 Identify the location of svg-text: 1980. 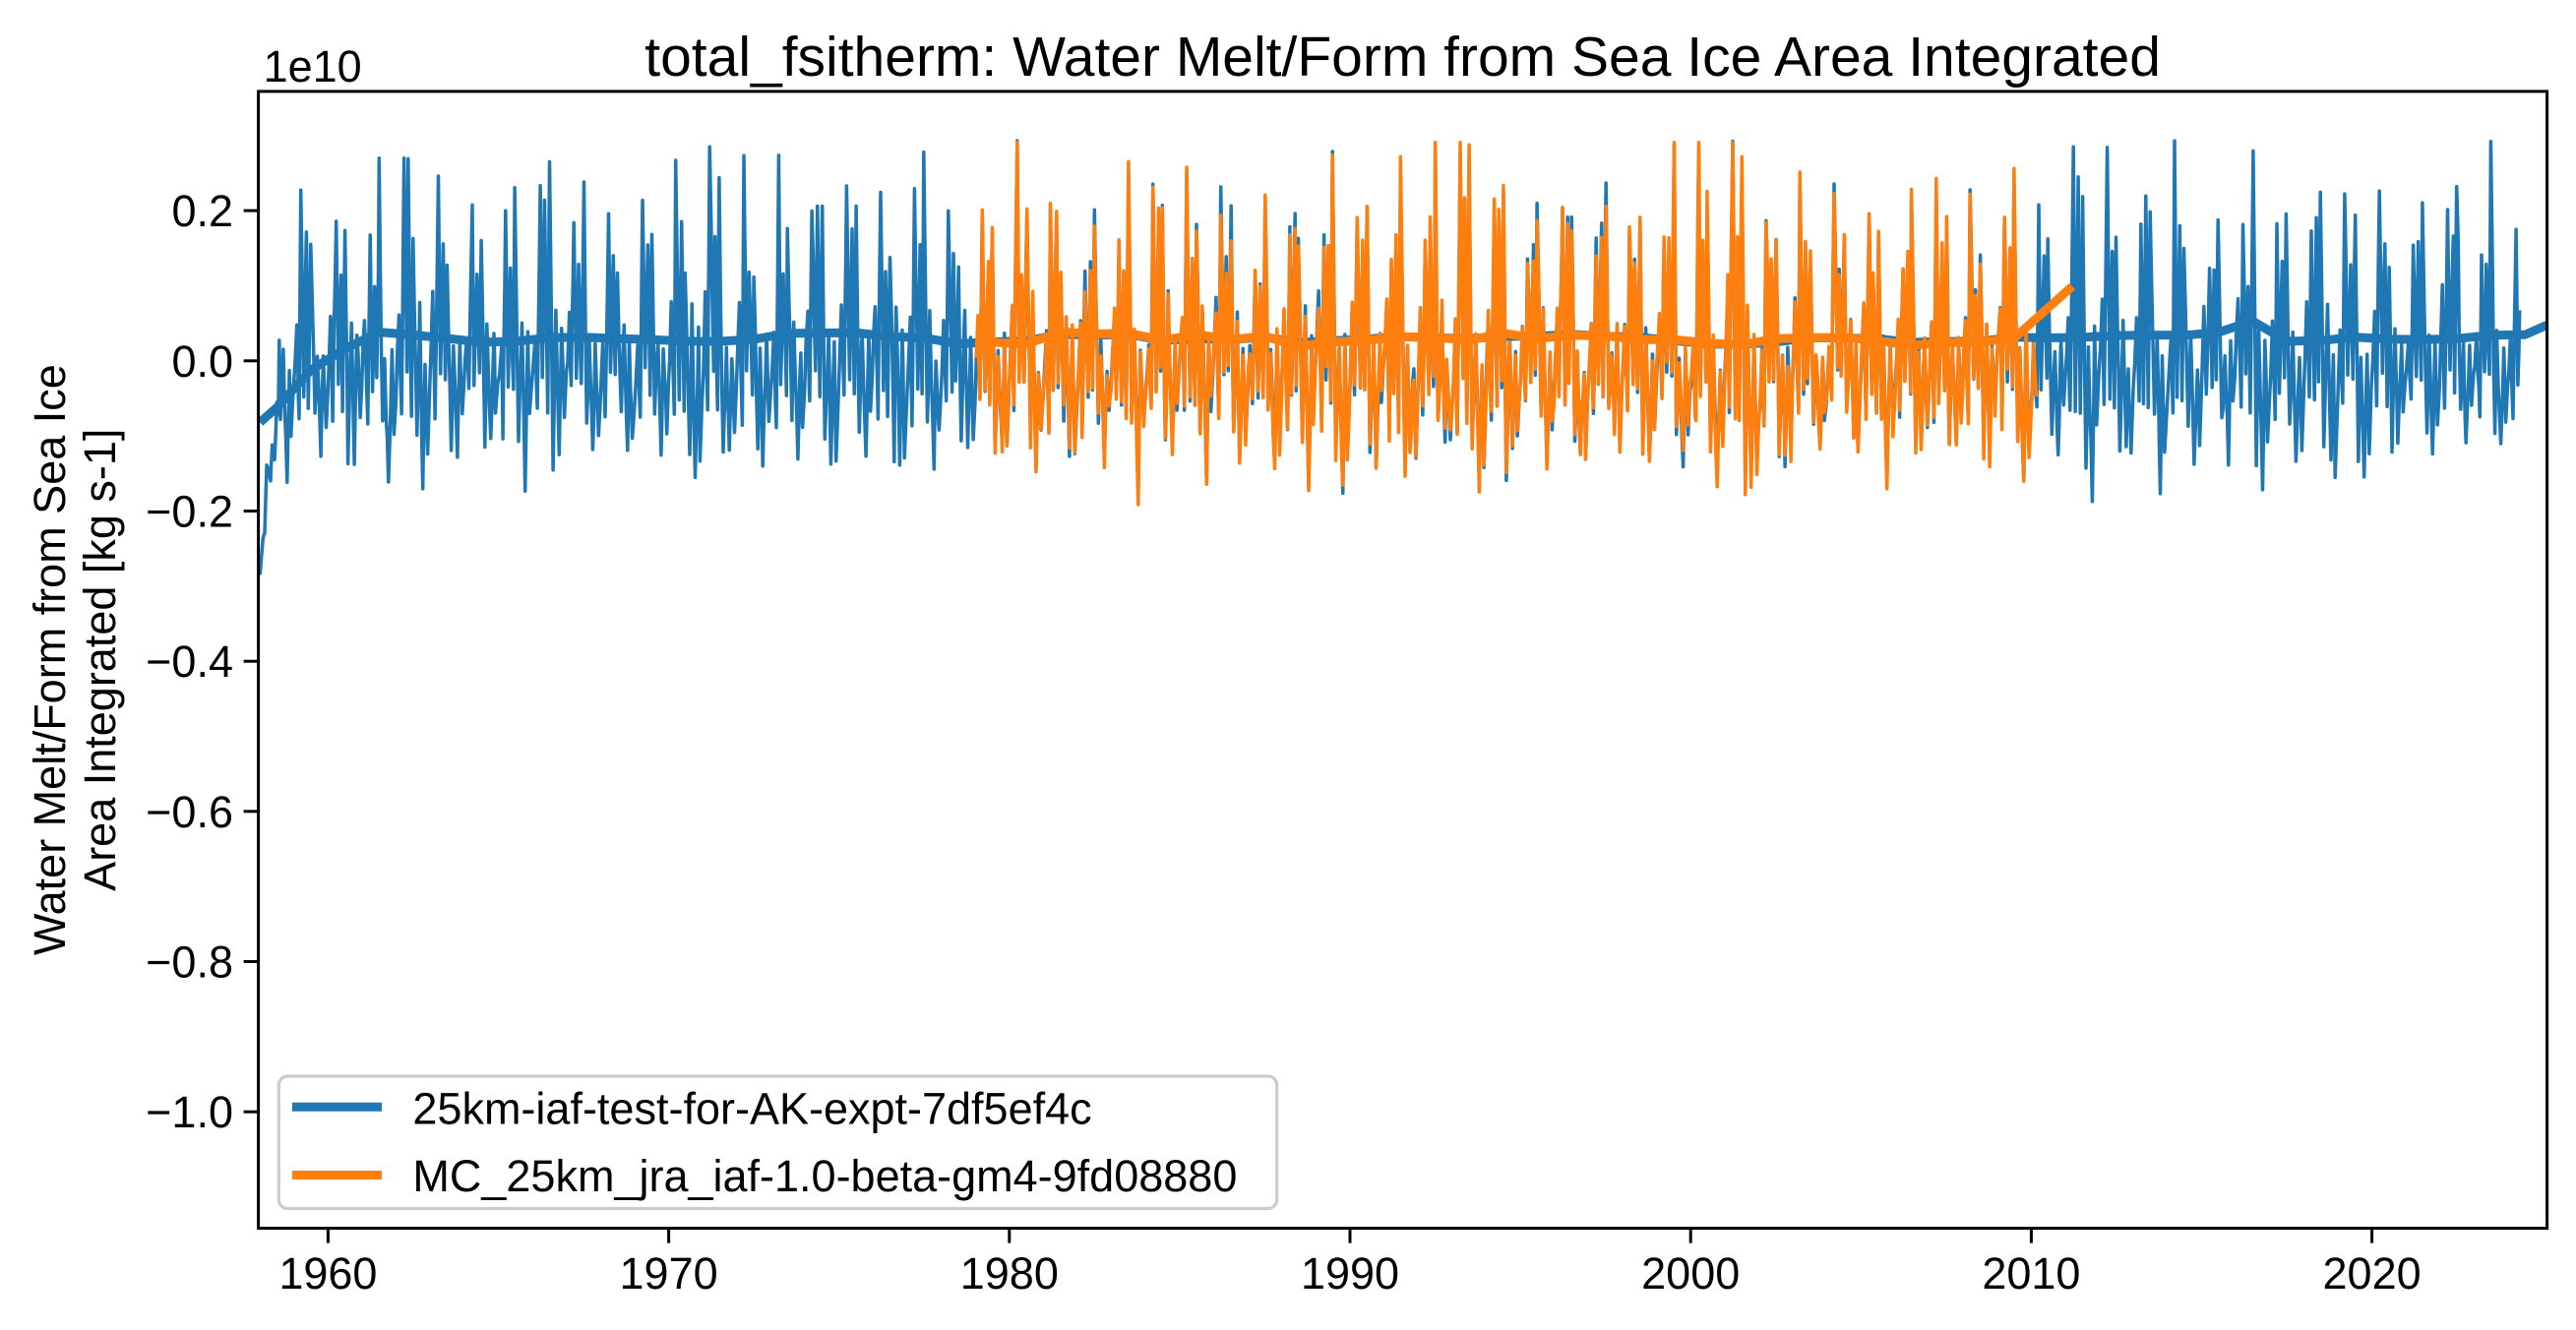
(1009, 1273).